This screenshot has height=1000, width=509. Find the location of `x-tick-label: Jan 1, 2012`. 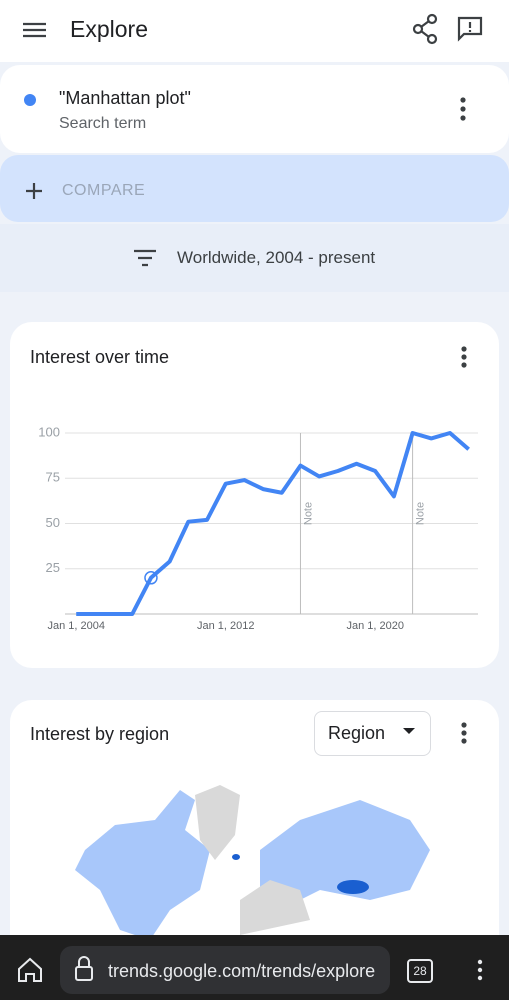

x-tick-label: Jan 1, 2012 is located at coordinates (226, 626).